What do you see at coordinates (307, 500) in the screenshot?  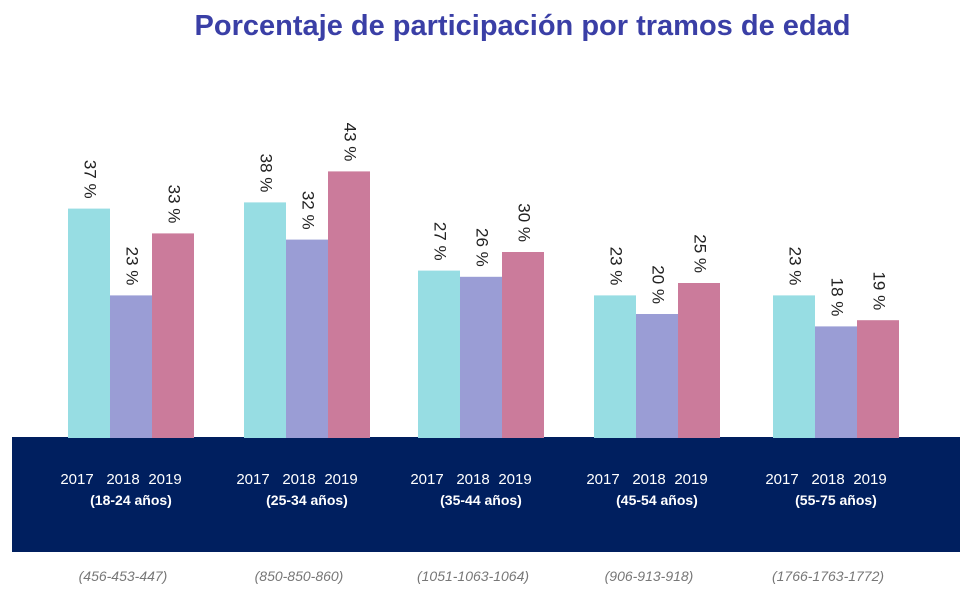 I see `age-group-label: (25-34 años)` at bounding box center [307, 500].